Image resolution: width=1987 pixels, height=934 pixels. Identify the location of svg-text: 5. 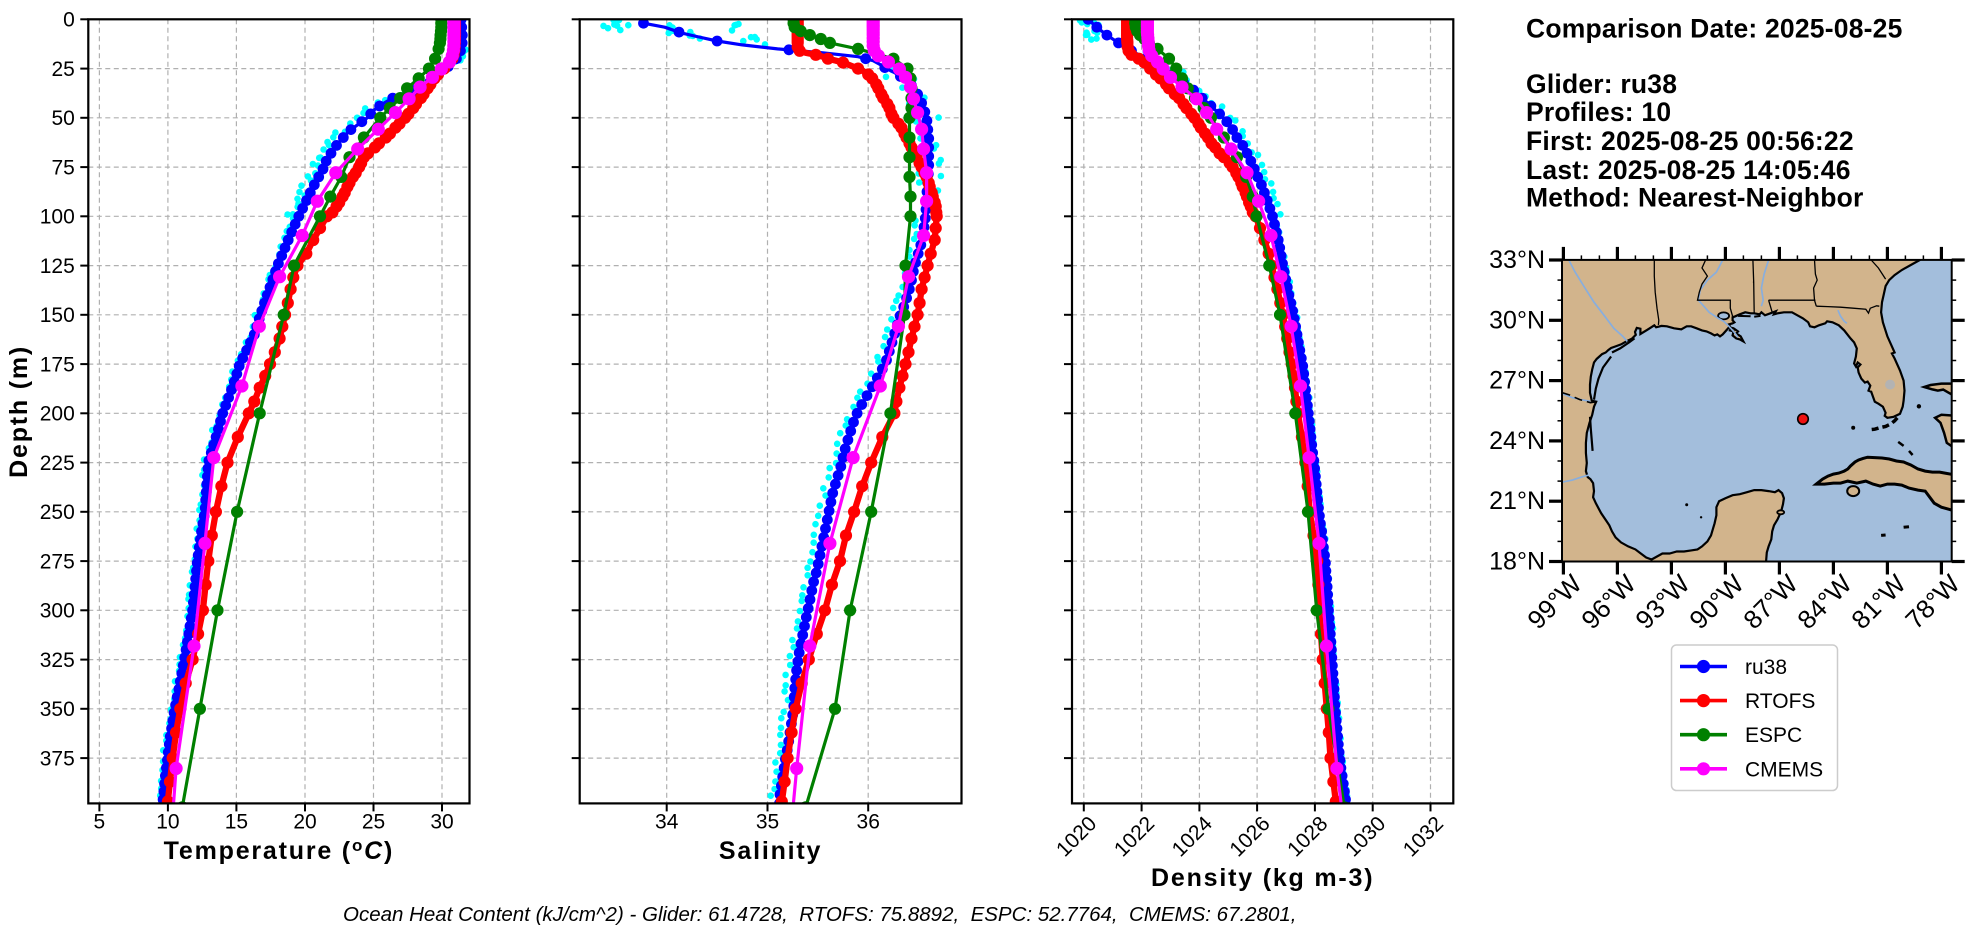
(100, 821).